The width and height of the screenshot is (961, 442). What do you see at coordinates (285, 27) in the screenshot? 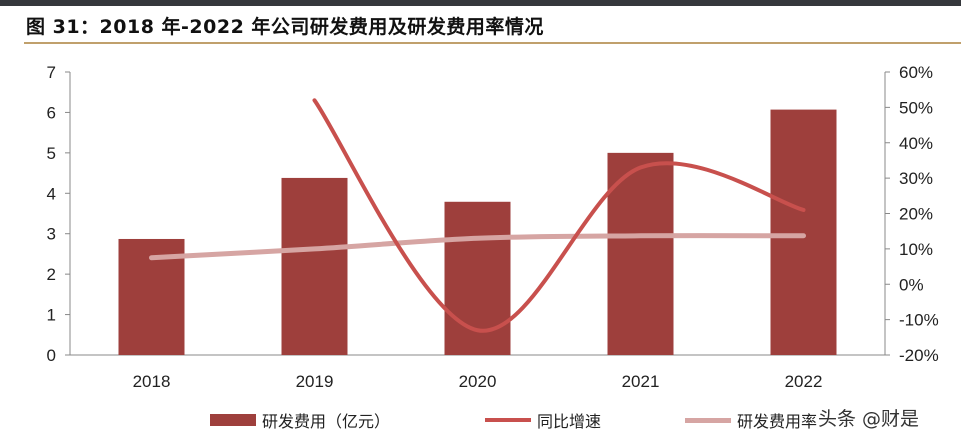
I see `chart-title: 图 31：2018 年-2022 年公司研发费用及研发费用率情况` at bounding box center [285, 27].